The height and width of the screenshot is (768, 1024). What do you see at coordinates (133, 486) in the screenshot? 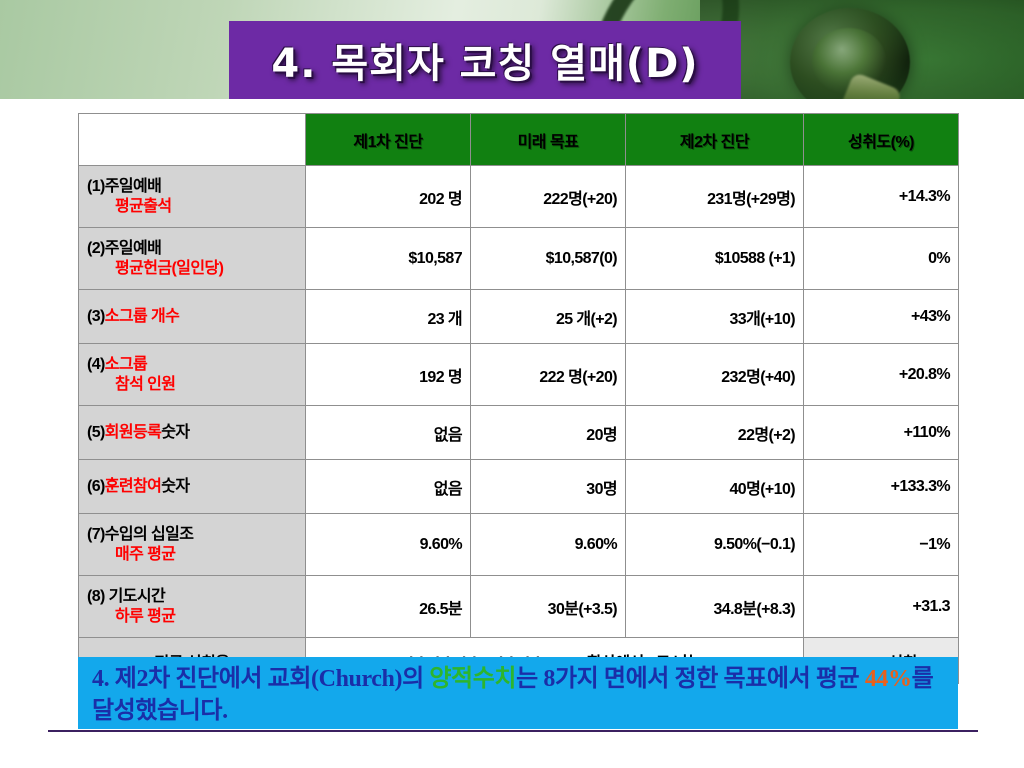
I see `row-name-line1: 훈련참여` at bounding box center [133, 486].